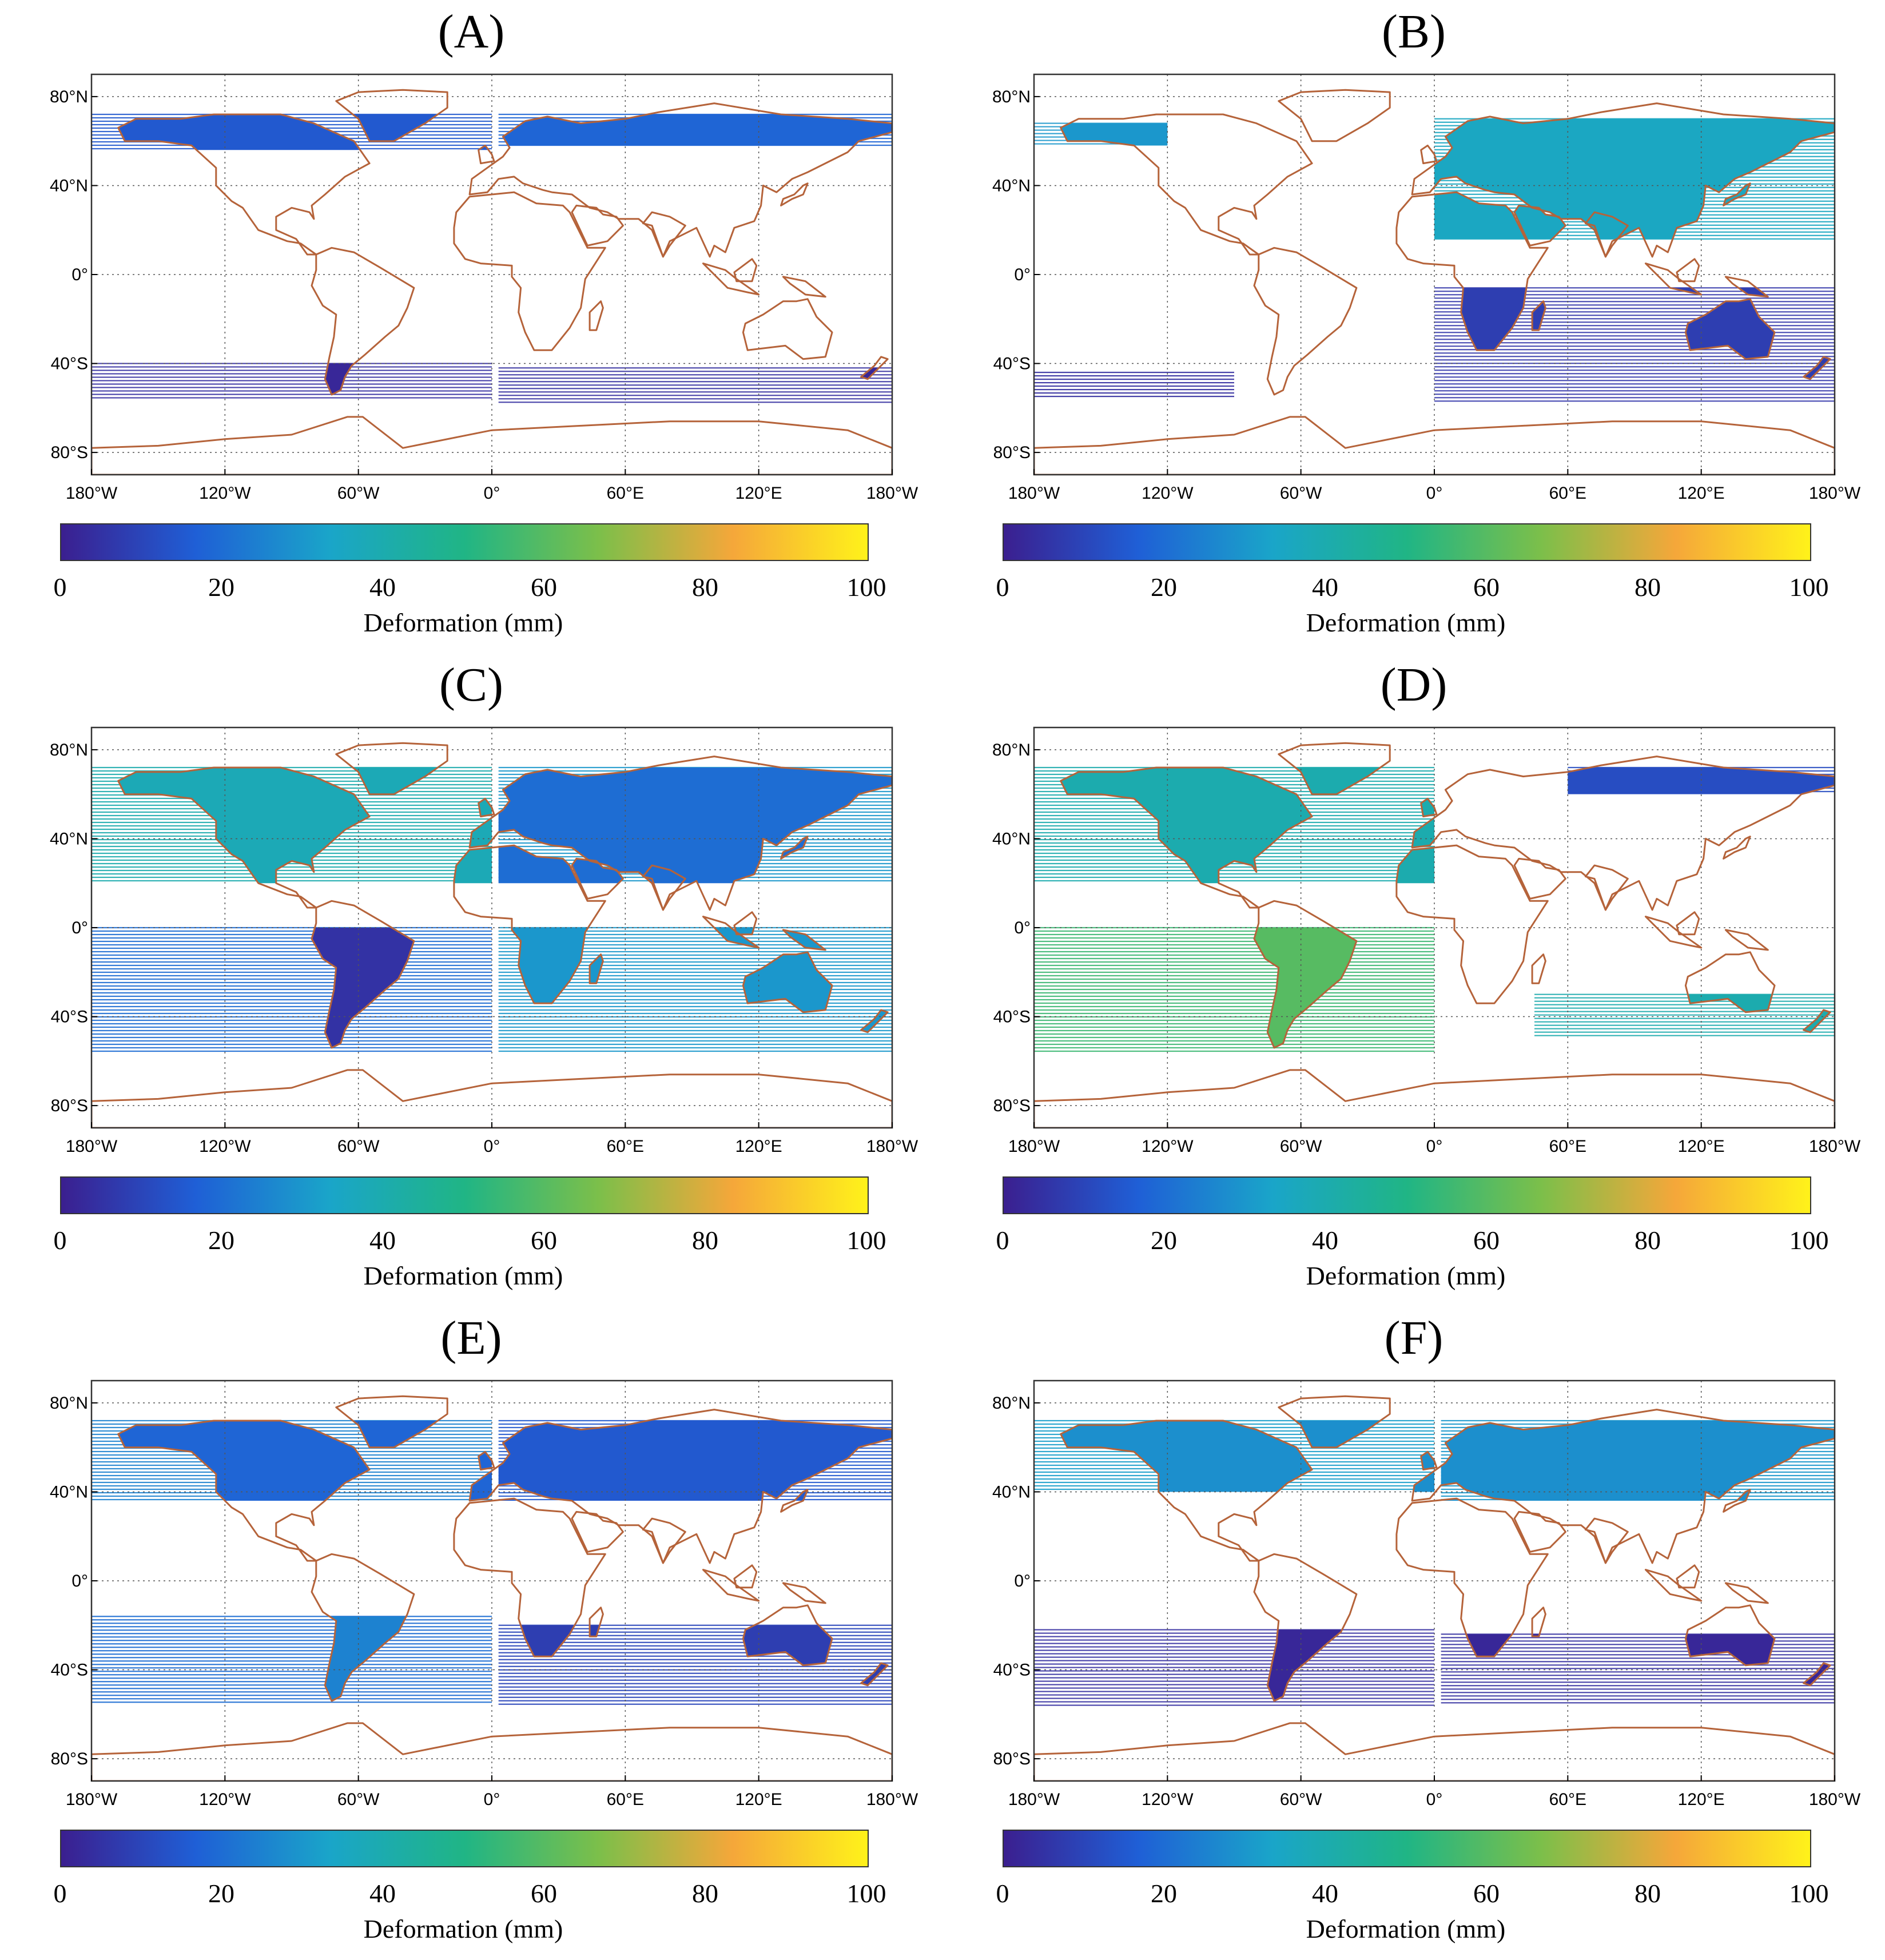 The image size is (1885, 1960). What do you see at coordinates (787, 1635) in the screenshot?
I see `coastline-australia` at bounding box center [787, 1635].